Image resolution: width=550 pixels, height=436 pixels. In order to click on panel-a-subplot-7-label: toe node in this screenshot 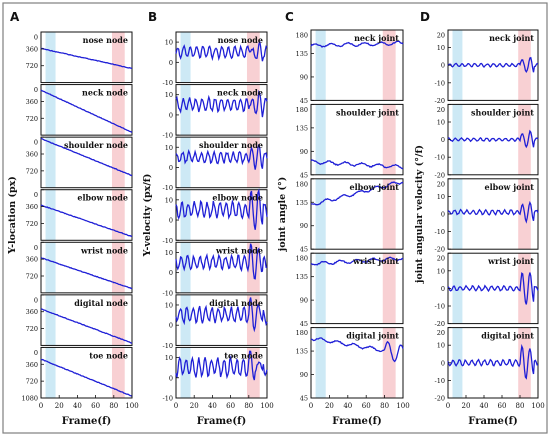, I will do `click(108, 355)`.